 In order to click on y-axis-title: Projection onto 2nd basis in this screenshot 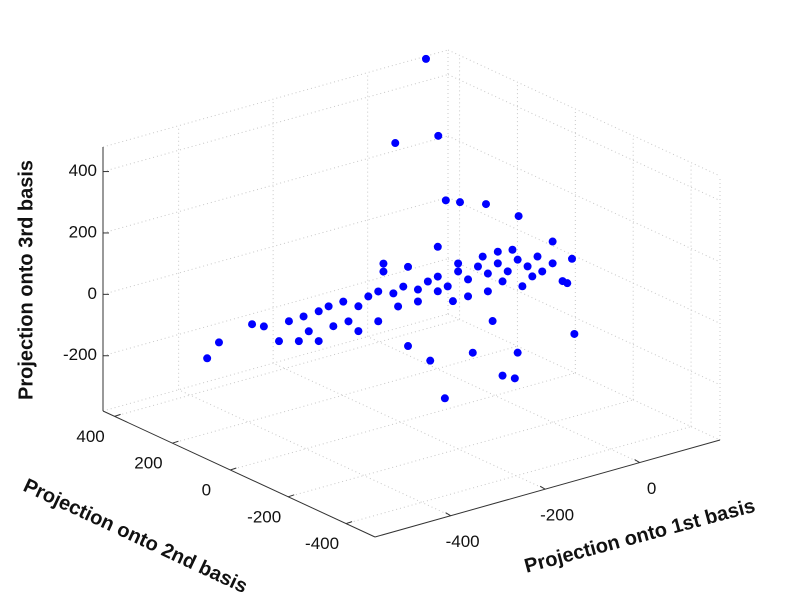, I will do `click(135, 536)`.